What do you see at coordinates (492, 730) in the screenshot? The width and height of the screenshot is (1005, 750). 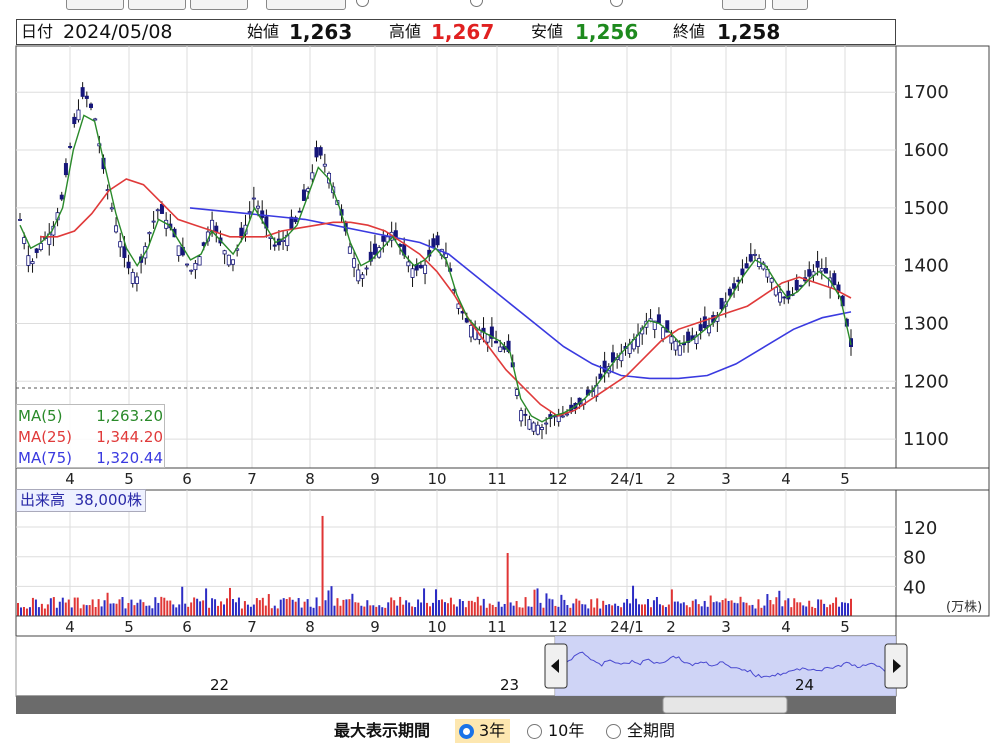 I see `period-option-3y: 3年` at bounding box center [492, 730].